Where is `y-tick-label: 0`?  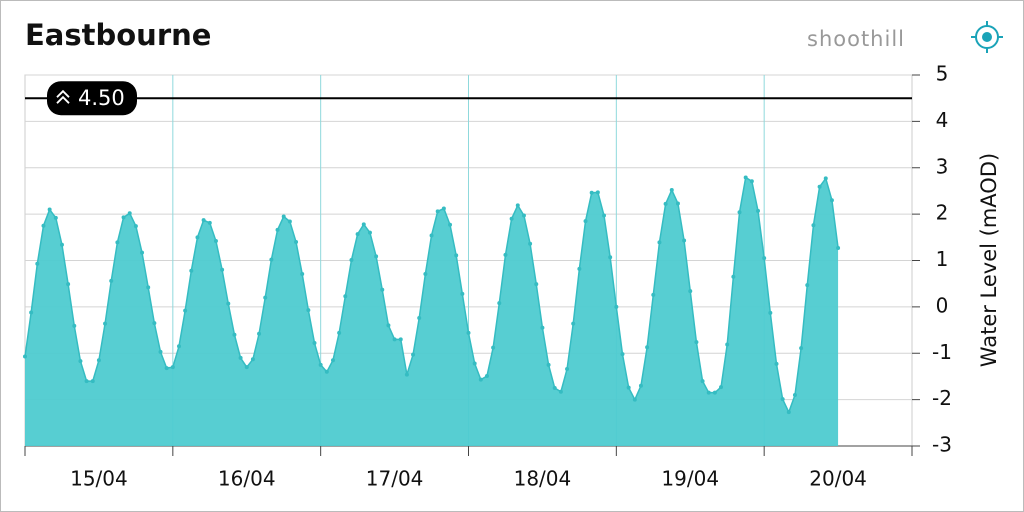 y-tick-label: 0 is located at coordinates (942, 305).